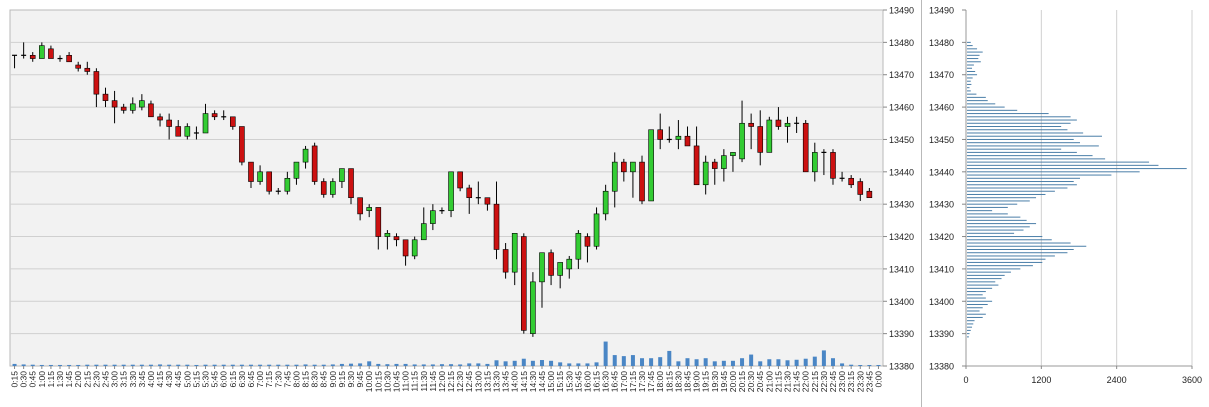 Image resolution: width=1209 pixels, height=407 pixels. What do you see at coordinates (1117, 380) in the screenshot?
I see `profile-x-tick-label: 2400` at bounding box center [1117, 380].